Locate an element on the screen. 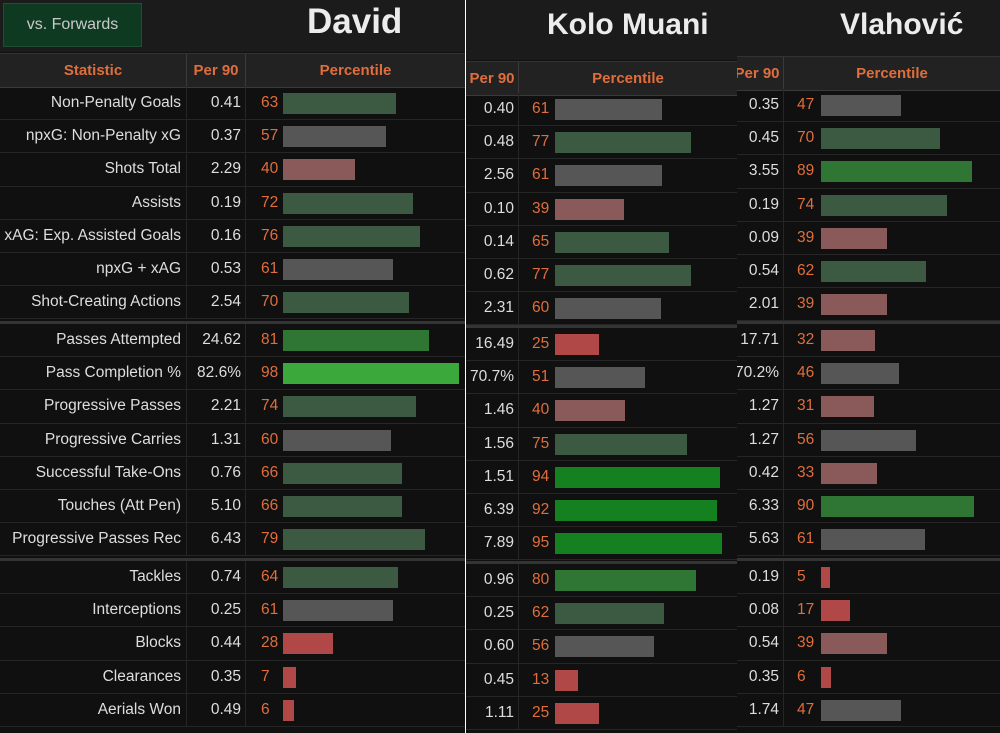  table-row: Blocks 0.44 28 is located at coordinates (232, 644).